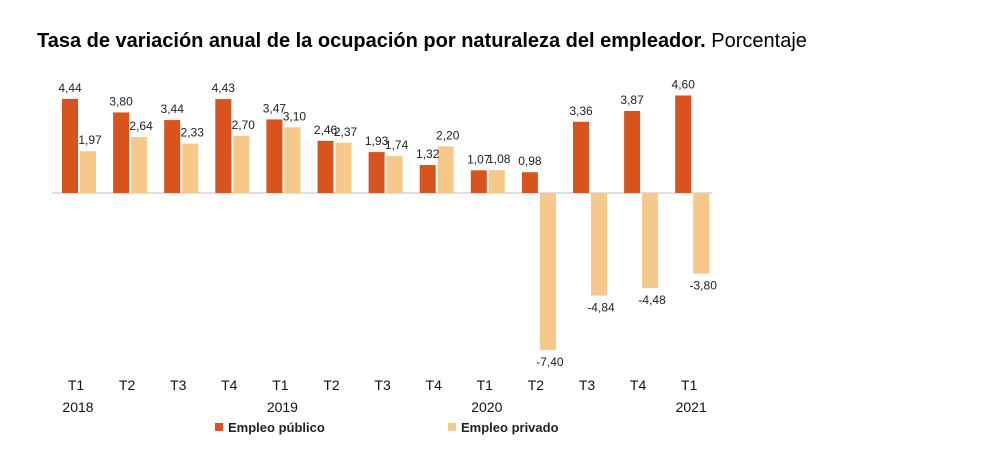  I want to click on data-label-publico: 3,87, so click(632, 100).